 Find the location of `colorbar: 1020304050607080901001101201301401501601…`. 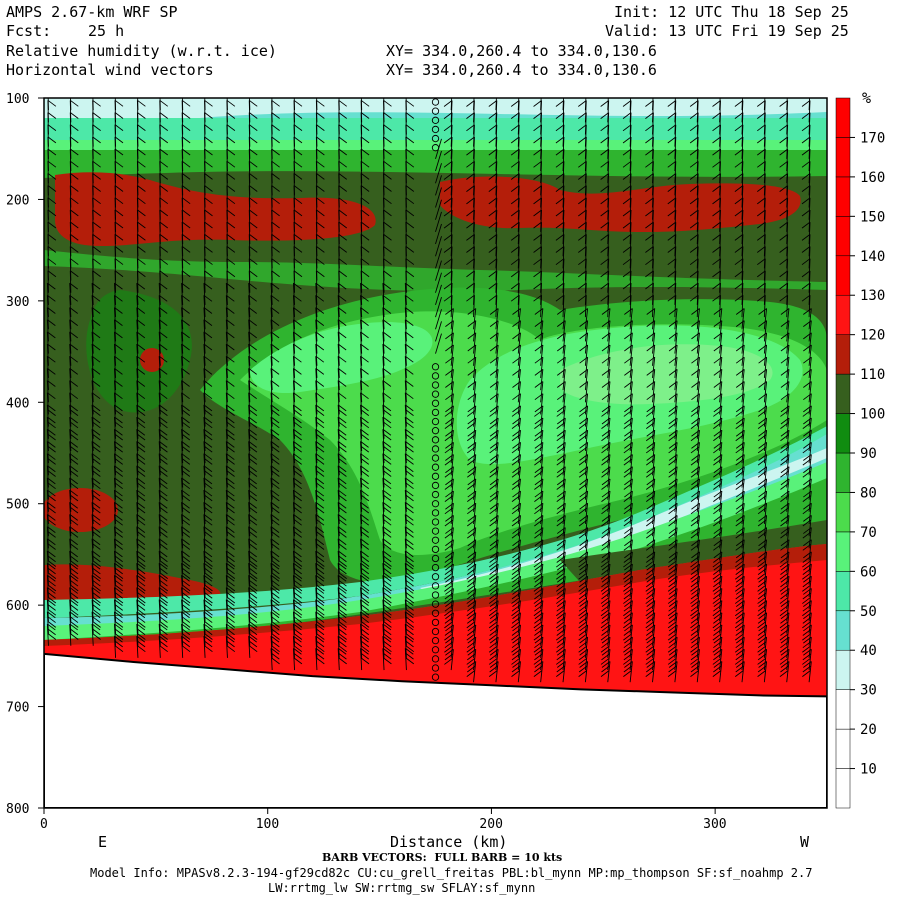

colorbar: 1020304050607080901001101201301401501601… is located at coordinates (860, 453).